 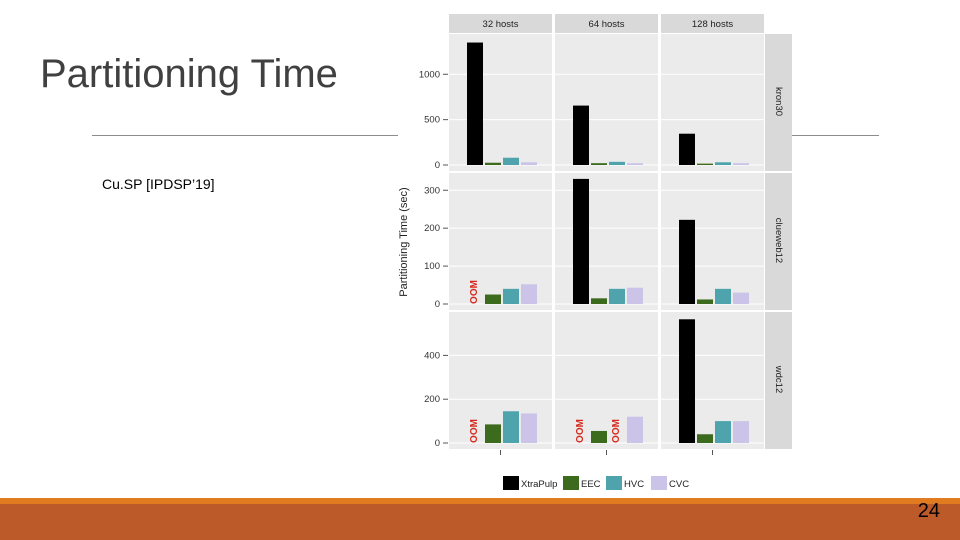 What do you see at coordinates (432, 190) in the screenshot?
I see `y-tick-label: 300` at bounding box center [432, 190].